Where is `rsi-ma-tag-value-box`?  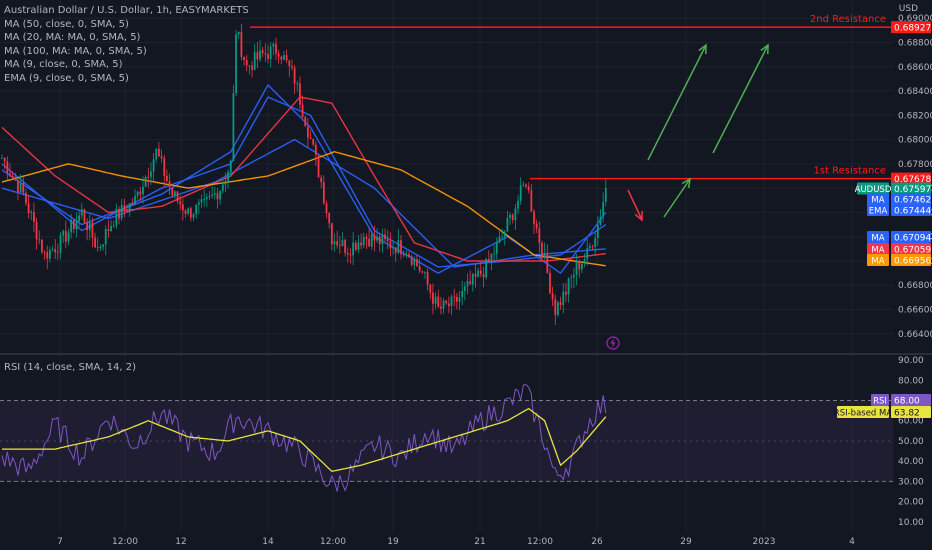
rsi-ma-tag-value-box is located at coordinates (911, 412).